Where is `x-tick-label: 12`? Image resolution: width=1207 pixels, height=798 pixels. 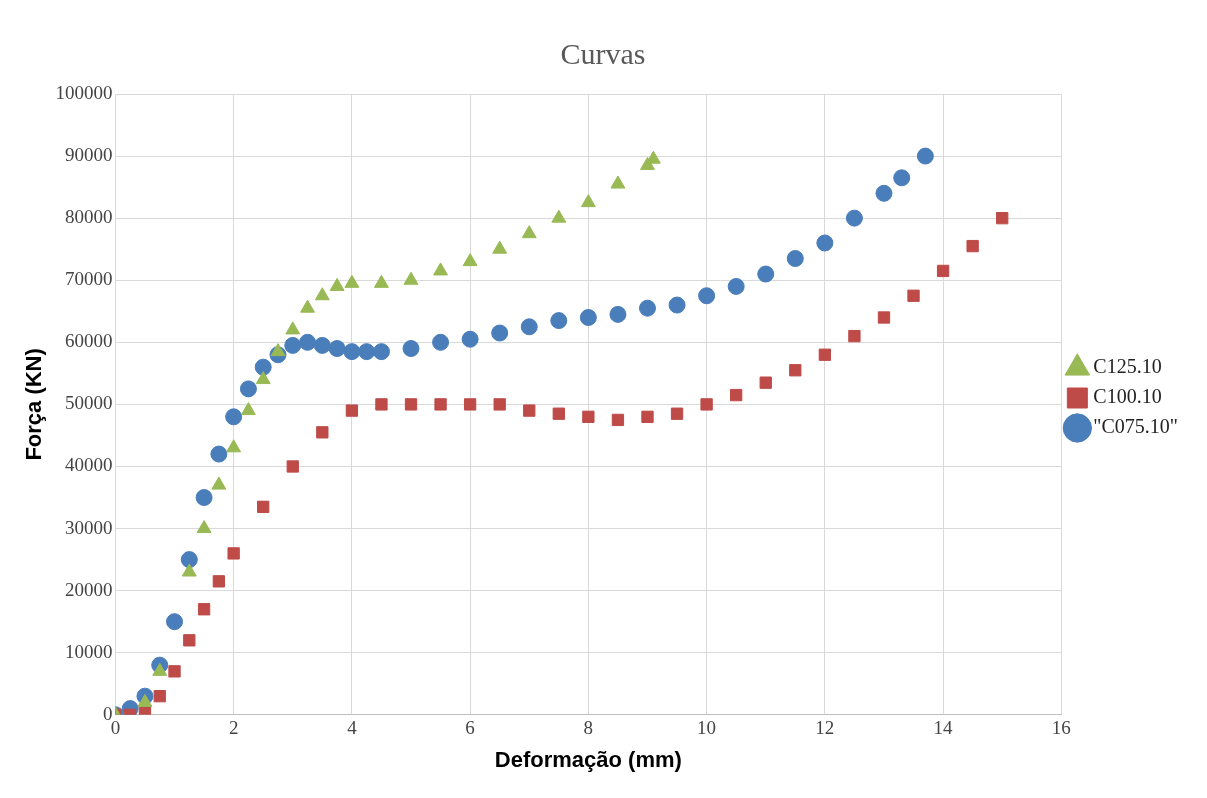 x-tick-label: 12 is located at coordinates (825, 728).